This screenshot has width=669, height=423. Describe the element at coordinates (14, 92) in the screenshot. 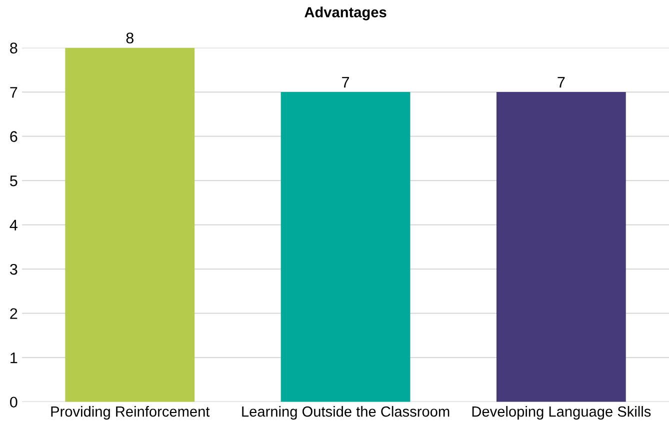

I see `y-tick-label: 7` at that location.